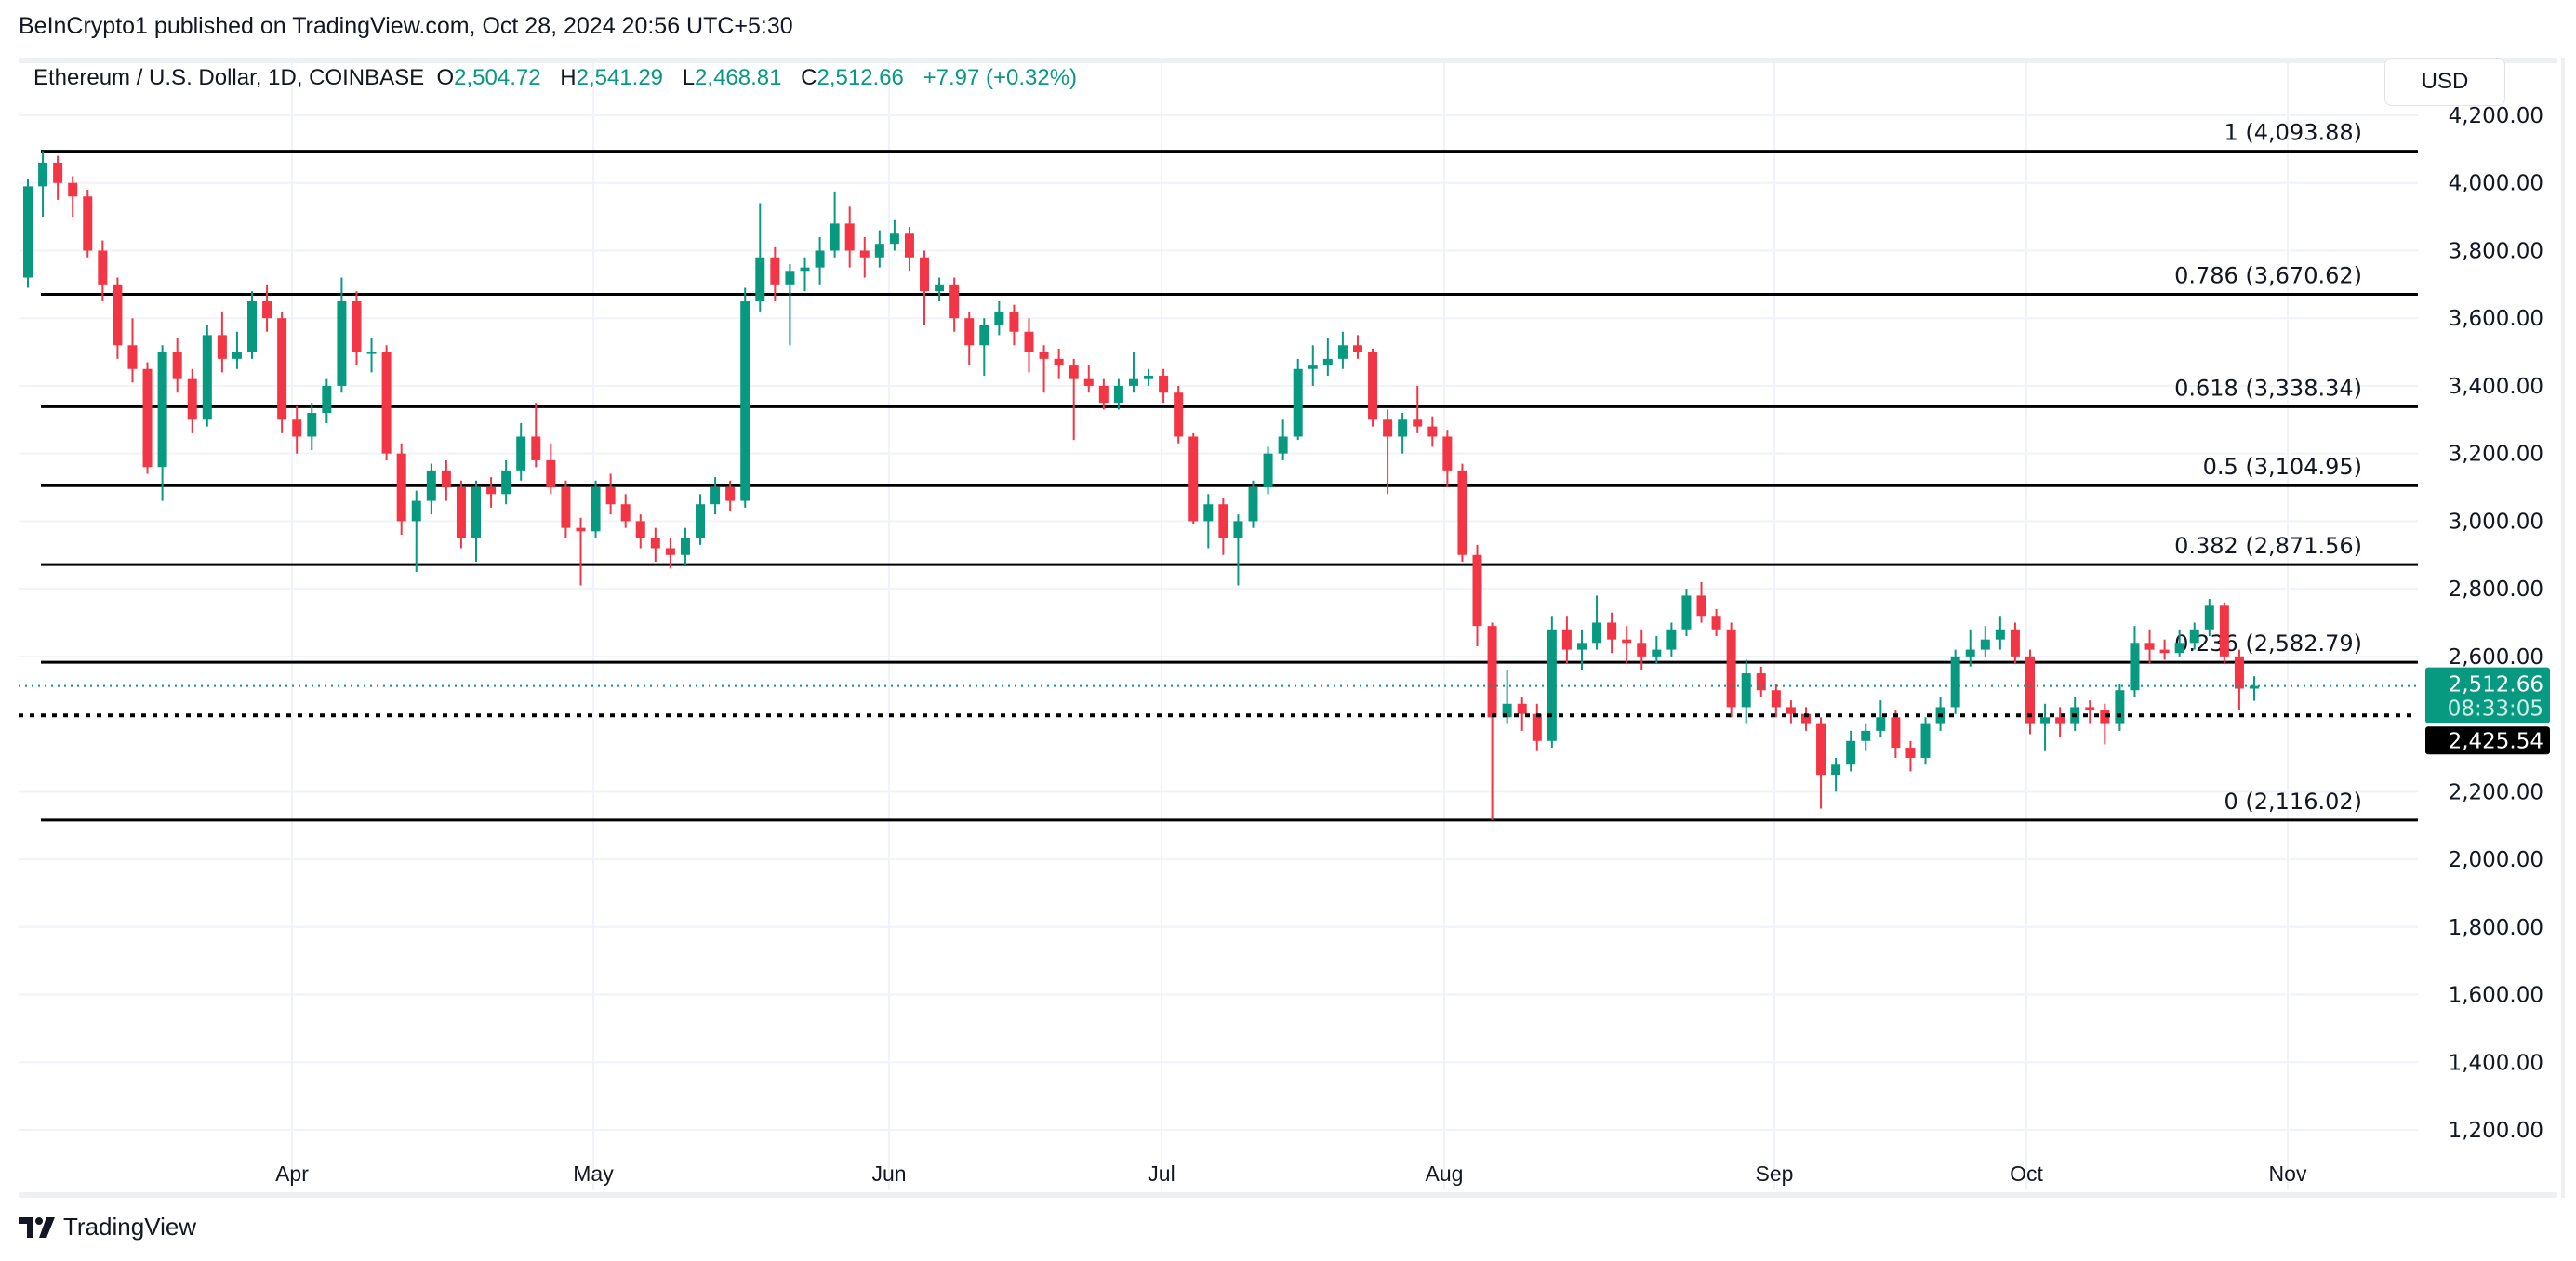 This screenshot has height=1261, width=2576. What do you see at coordinates (2487, 695) in the screenshot?
I see `last-price-badge` at bounding box center [2487, 695].